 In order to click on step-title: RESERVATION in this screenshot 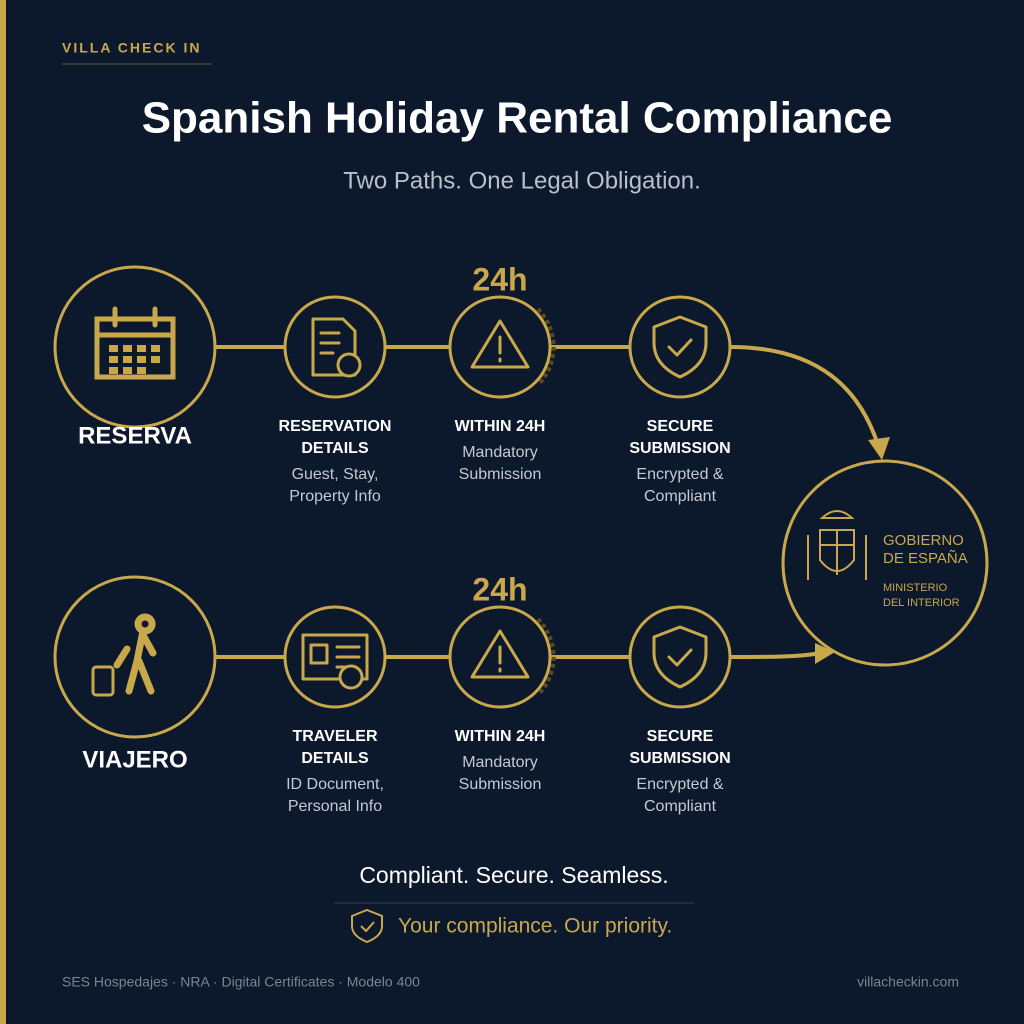, I will do `click(335, 426)`.